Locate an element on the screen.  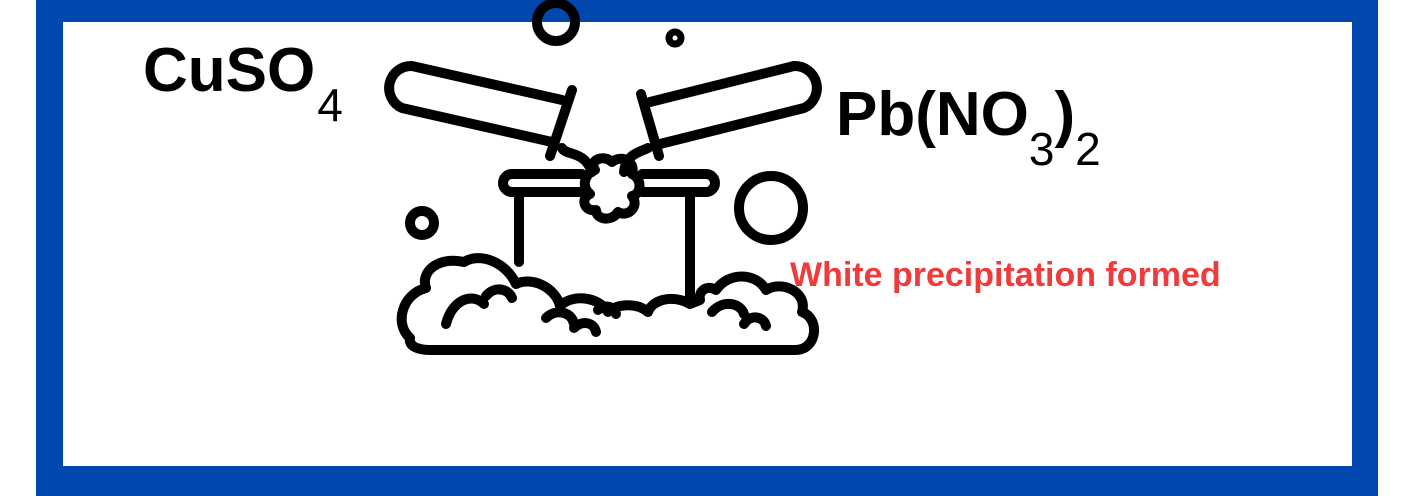
splash-icon is located at coordinates (612, 188).